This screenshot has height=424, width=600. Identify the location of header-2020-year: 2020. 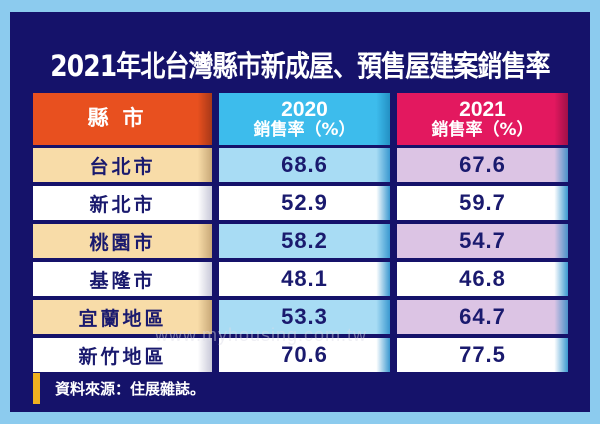
(304, 110).